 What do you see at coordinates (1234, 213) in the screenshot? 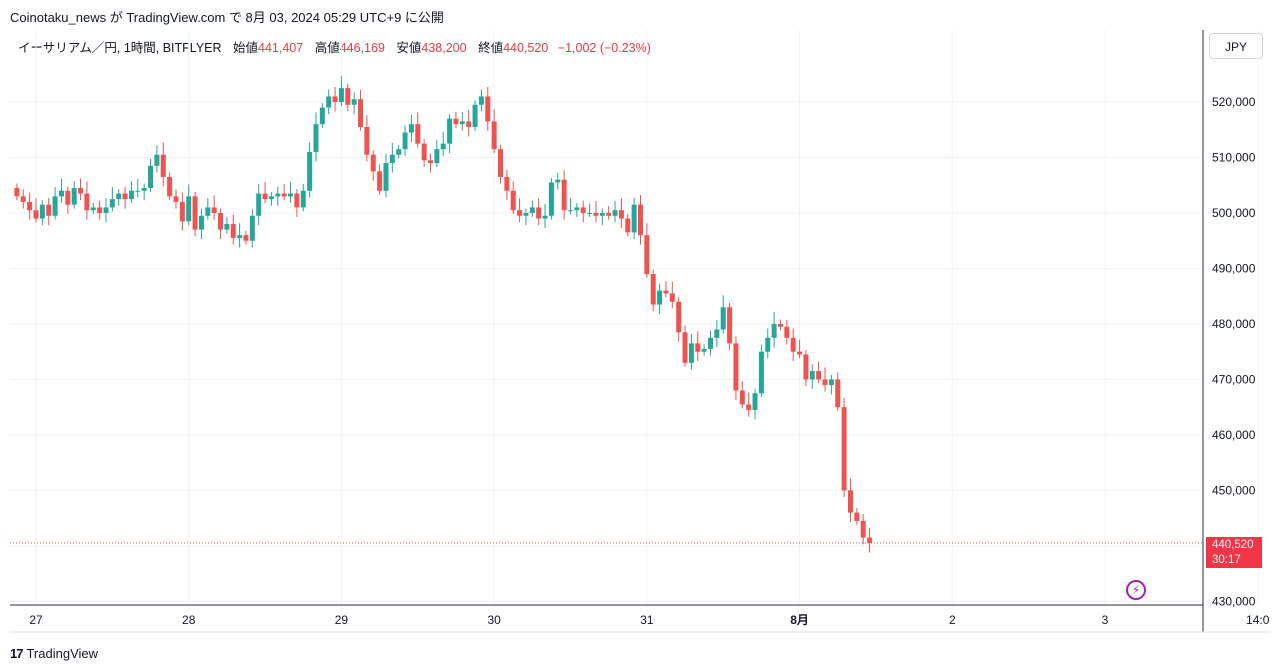
I see `price-tick-label: 500,000` at bounding box center [1234, 213].